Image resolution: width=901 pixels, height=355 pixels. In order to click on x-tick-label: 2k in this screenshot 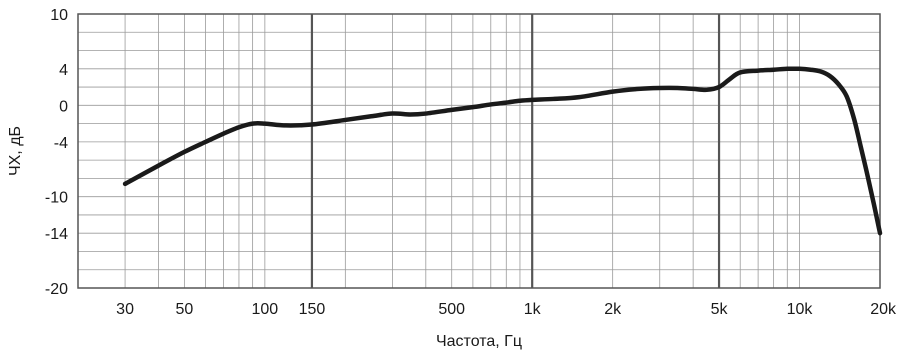, I will do `click(613, 309)`.